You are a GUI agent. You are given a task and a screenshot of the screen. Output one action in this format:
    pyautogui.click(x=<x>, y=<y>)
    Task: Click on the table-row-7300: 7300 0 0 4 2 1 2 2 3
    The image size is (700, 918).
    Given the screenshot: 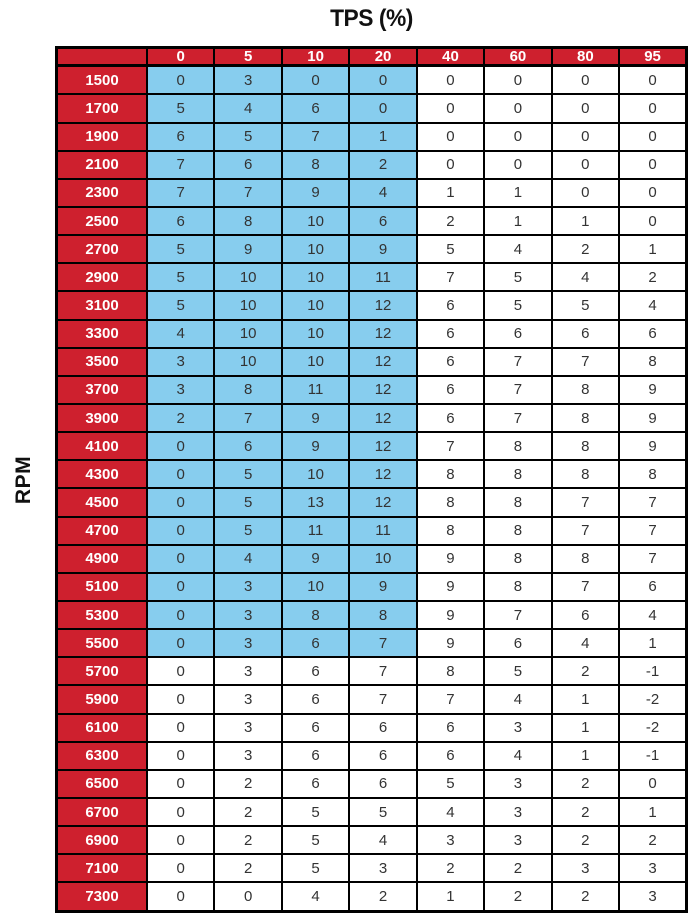 What is the action you would take?
    pyautogui.click(x=371, y=897)
    